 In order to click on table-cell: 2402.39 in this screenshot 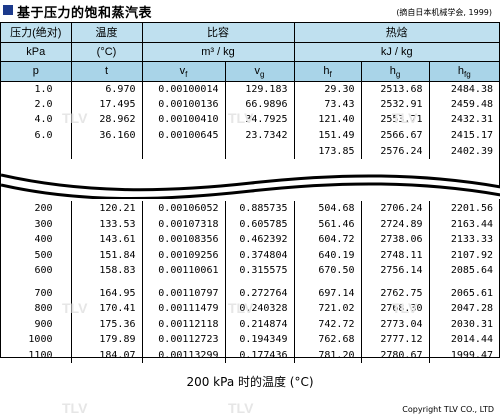, I will do `click(471, 151)`.